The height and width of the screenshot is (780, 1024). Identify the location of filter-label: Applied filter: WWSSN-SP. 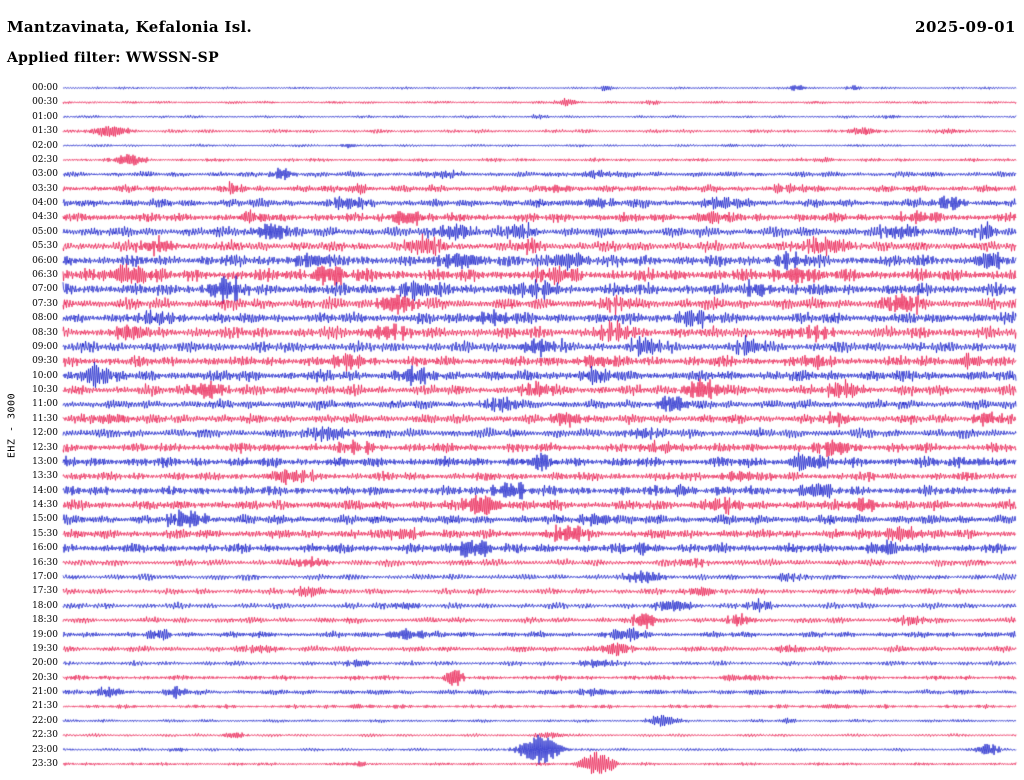
(113, 58).